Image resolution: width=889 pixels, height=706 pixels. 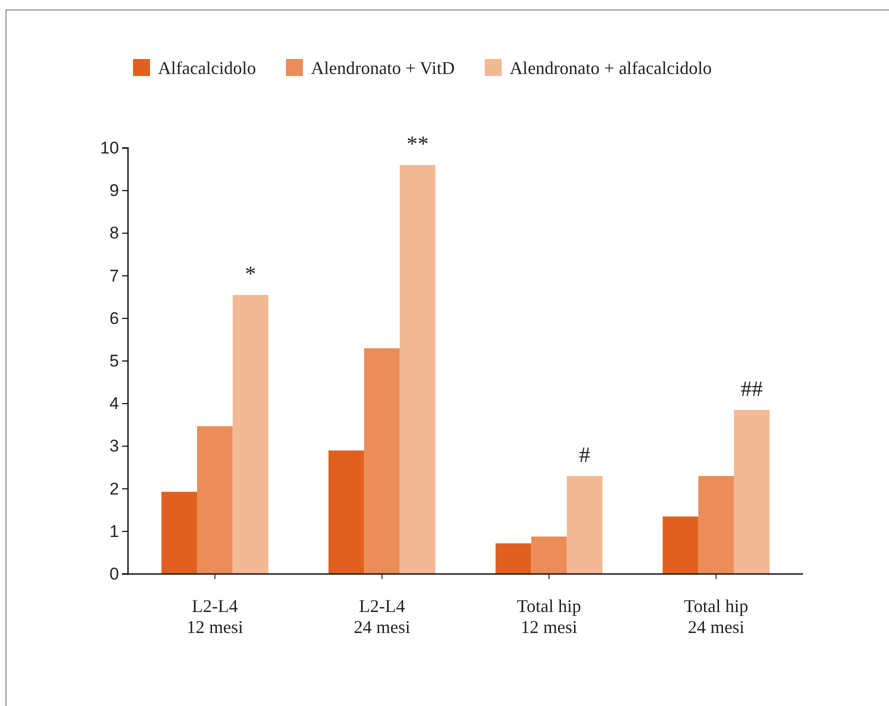 What do you see at coordinates (584, 455) in the screenshot?
I see `annotation: #` at bounding box center [584, 455].